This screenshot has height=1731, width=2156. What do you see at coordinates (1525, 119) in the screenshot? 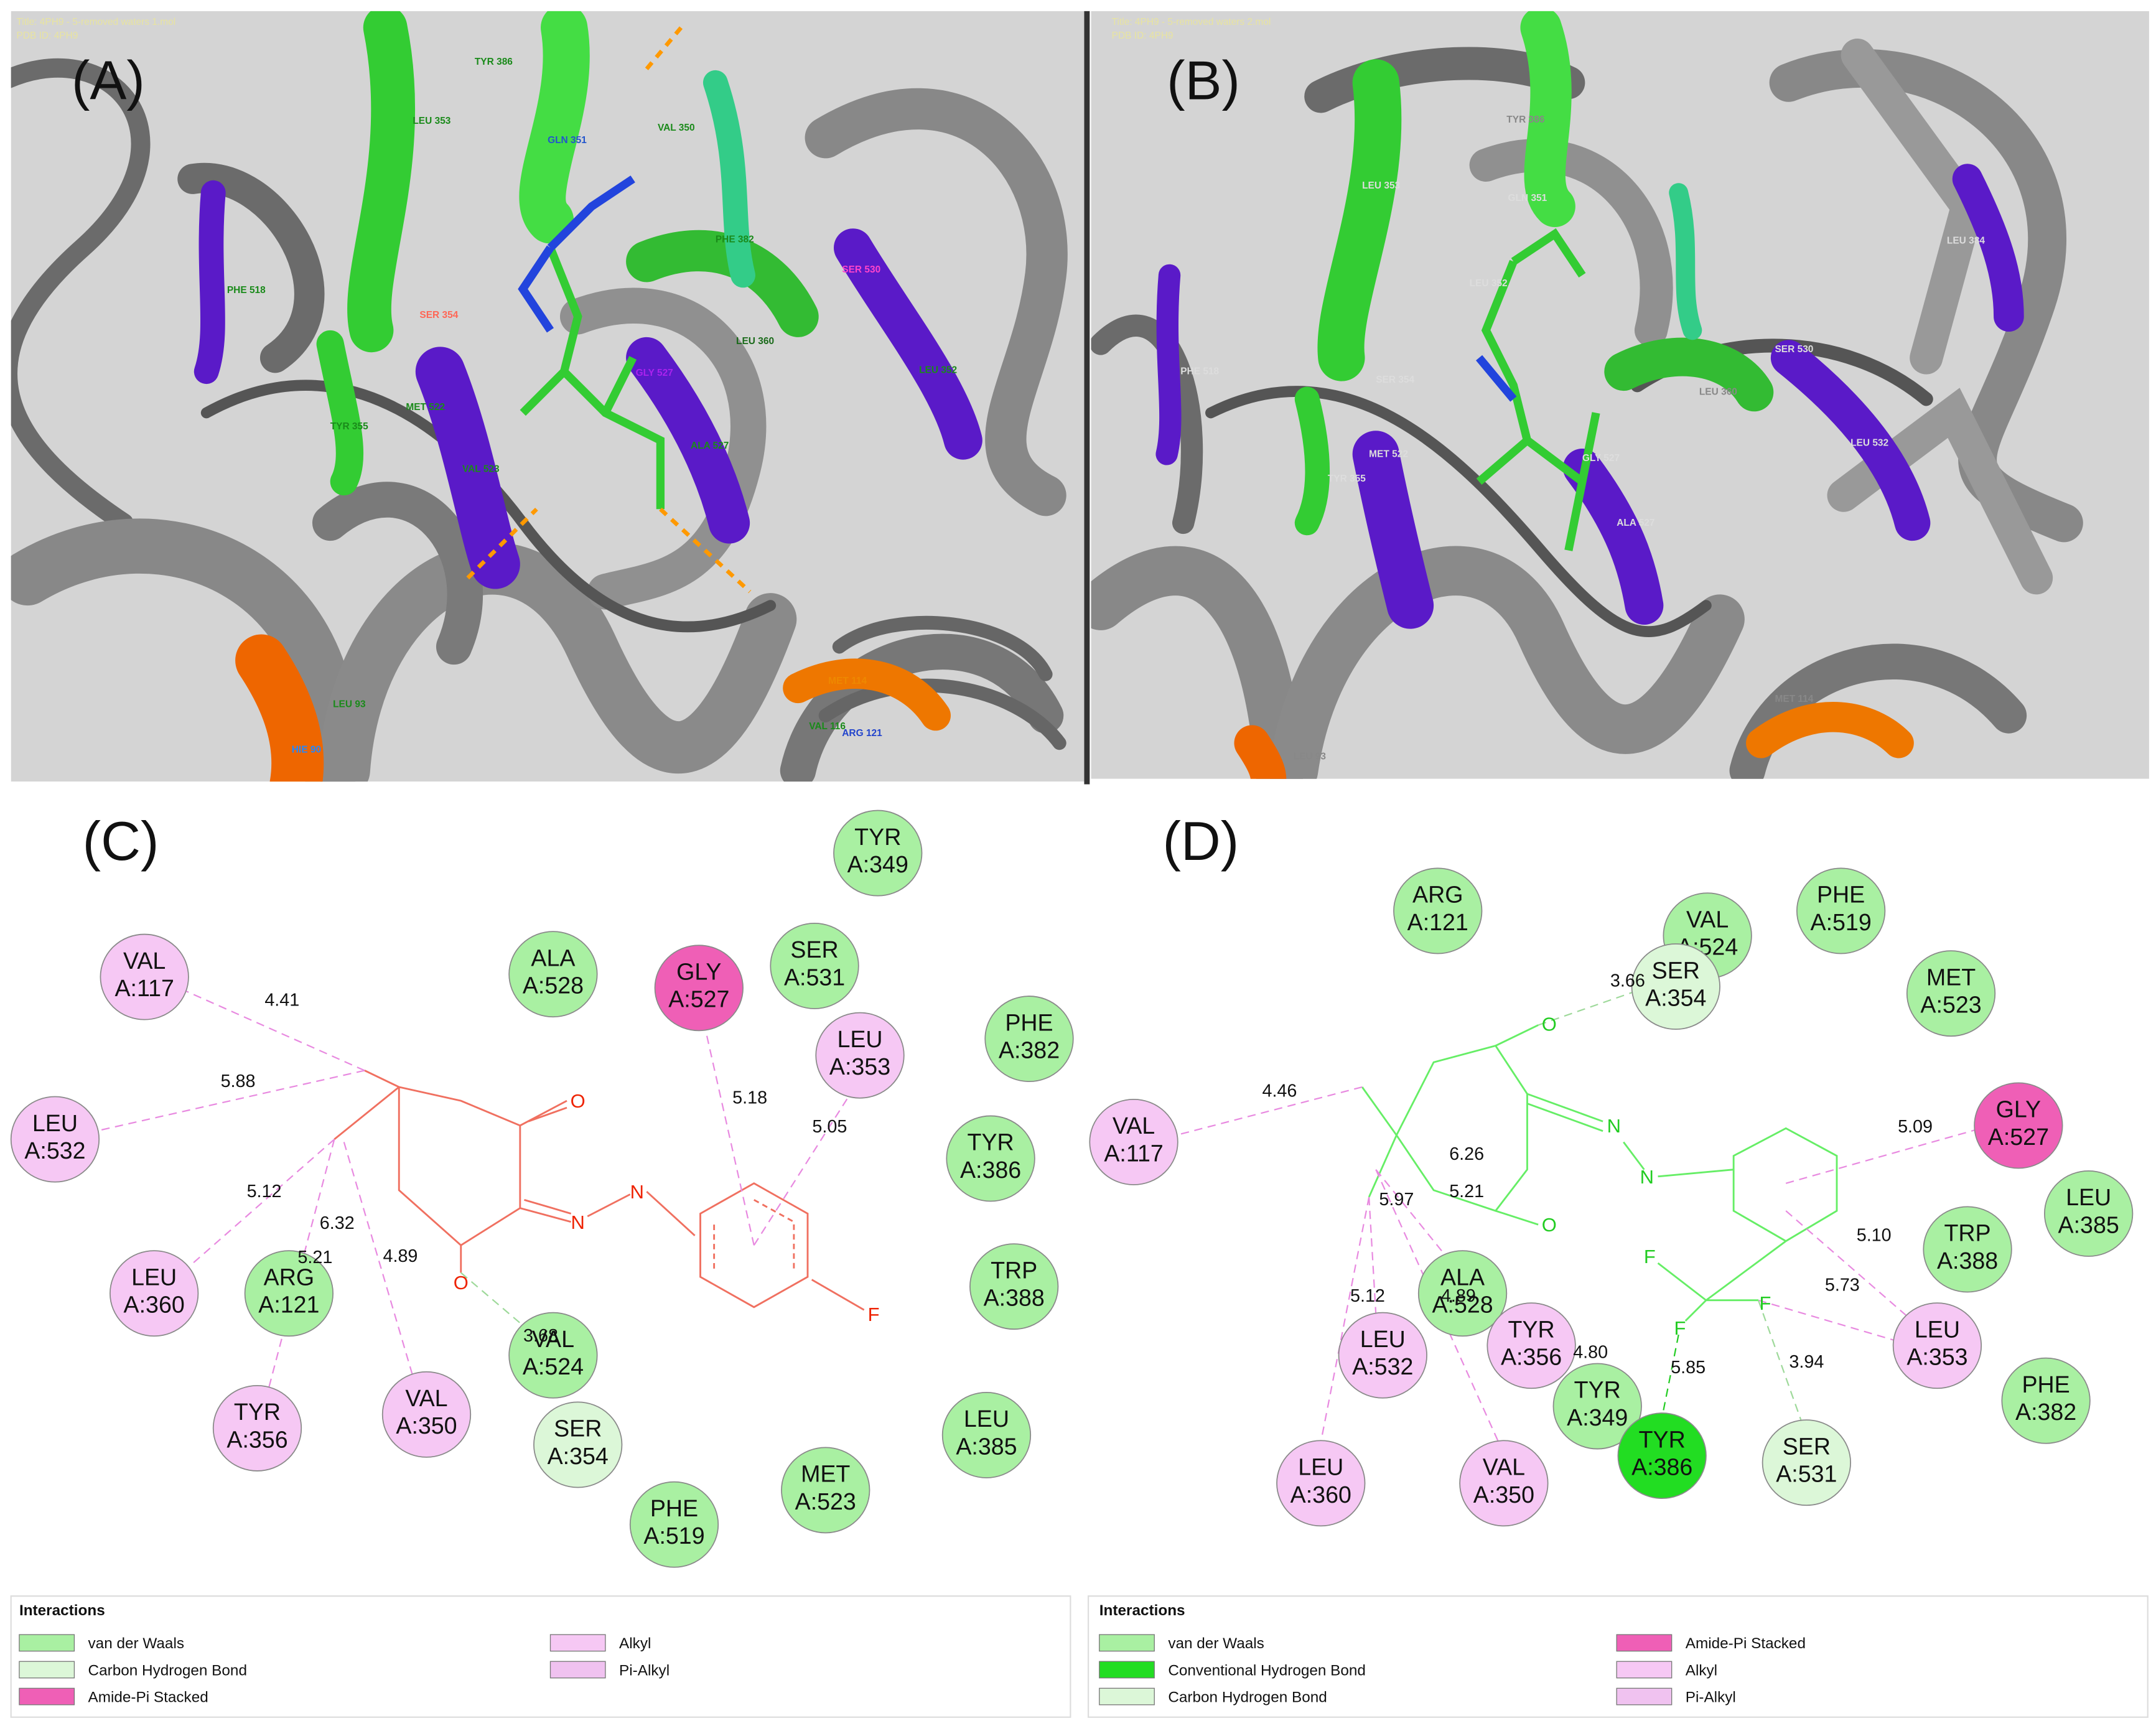
I see `residue-label-3d: TYR 386` at bounding box center [1525, 119].